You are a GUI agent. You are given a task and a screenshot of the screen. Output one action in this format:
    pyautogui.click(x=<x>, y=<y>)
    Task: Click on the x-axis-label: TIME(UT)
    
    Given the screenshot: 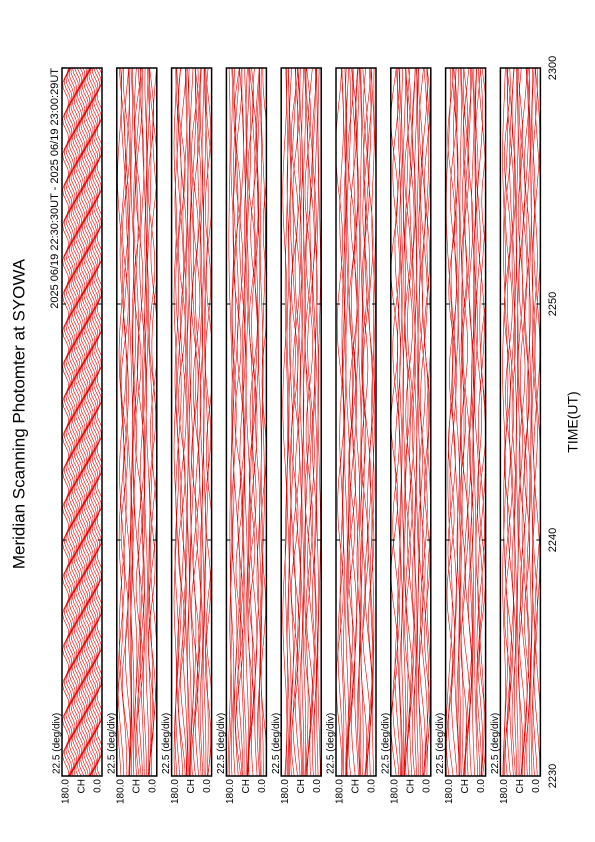 What is the action you would take?
    pyautogui.click(x=573, y=421)
    